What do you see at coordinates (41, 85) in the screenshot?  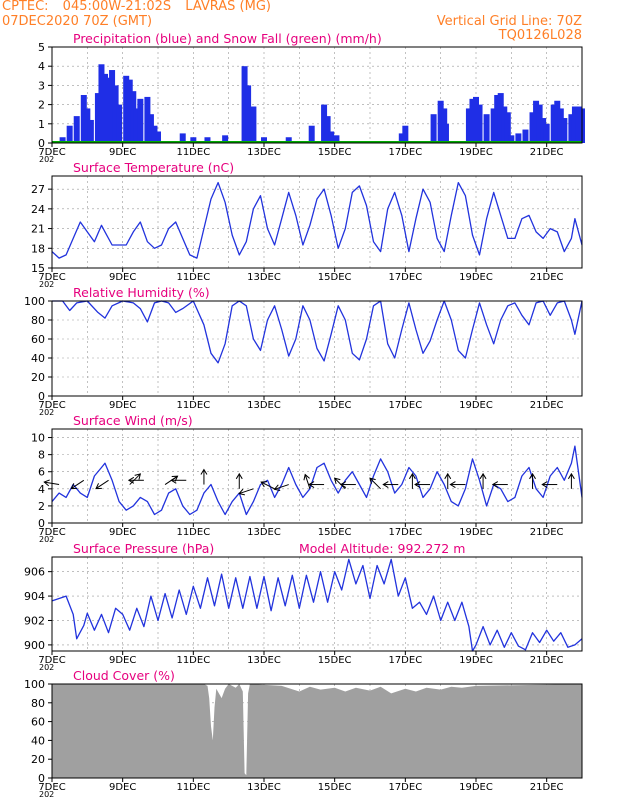 I see `y-tick-label: 3` at bounding box center [41, 85].